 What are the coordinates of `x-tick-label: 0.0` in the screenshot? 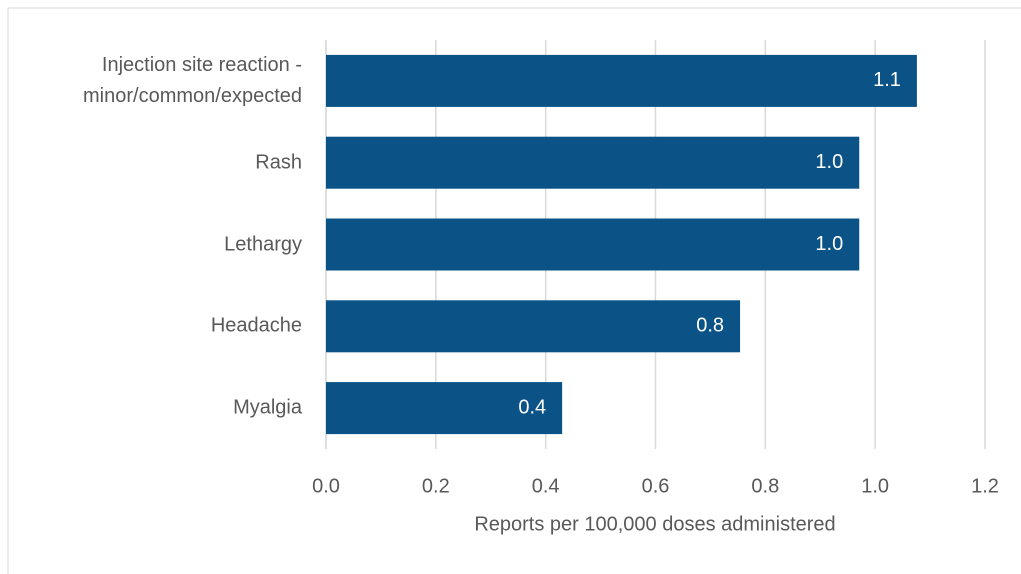 It's located at (326, 486).